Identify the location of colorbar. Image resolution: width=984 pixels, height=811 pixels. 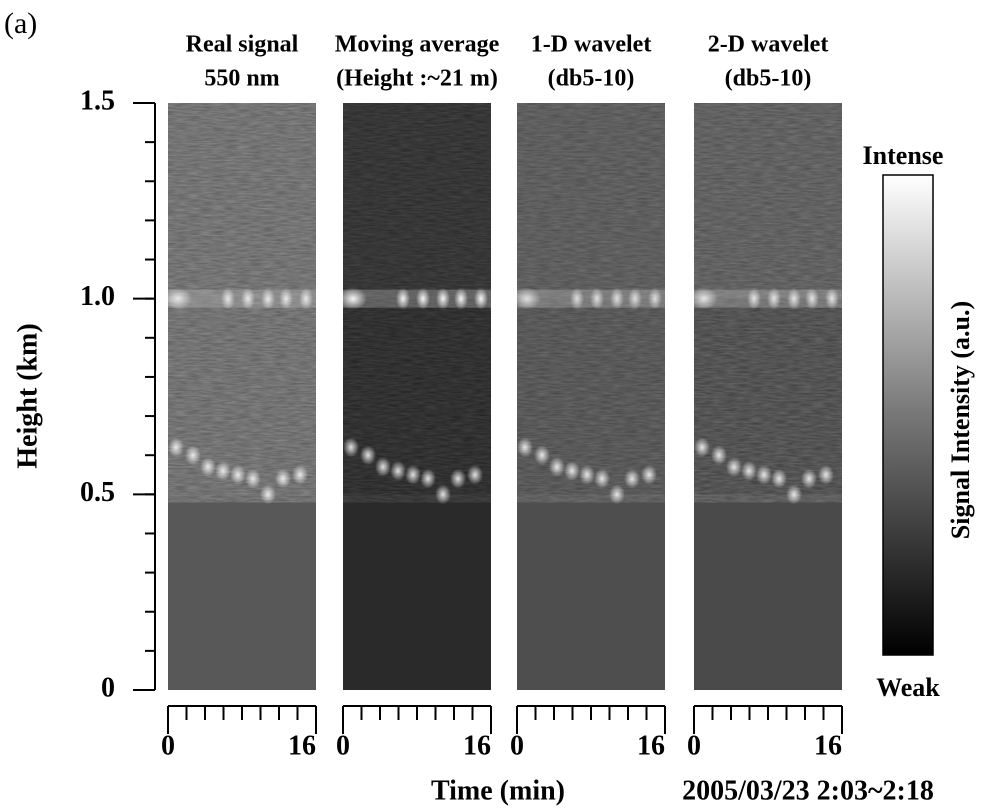
(908, 415).